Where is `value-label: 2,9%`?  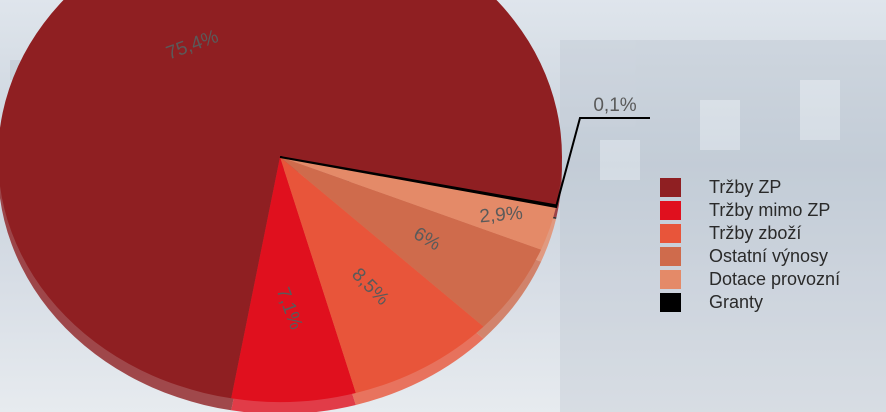 value-label: 2,9% is located at coordinates (501, 215).